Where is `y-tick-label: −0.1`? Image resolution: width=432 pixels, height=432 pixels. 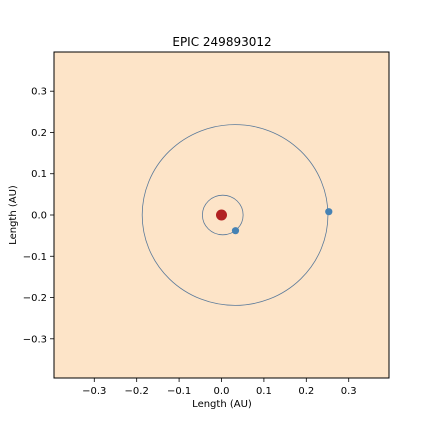 y-tick-label: −0.1 is located at coordinates (35, 257).